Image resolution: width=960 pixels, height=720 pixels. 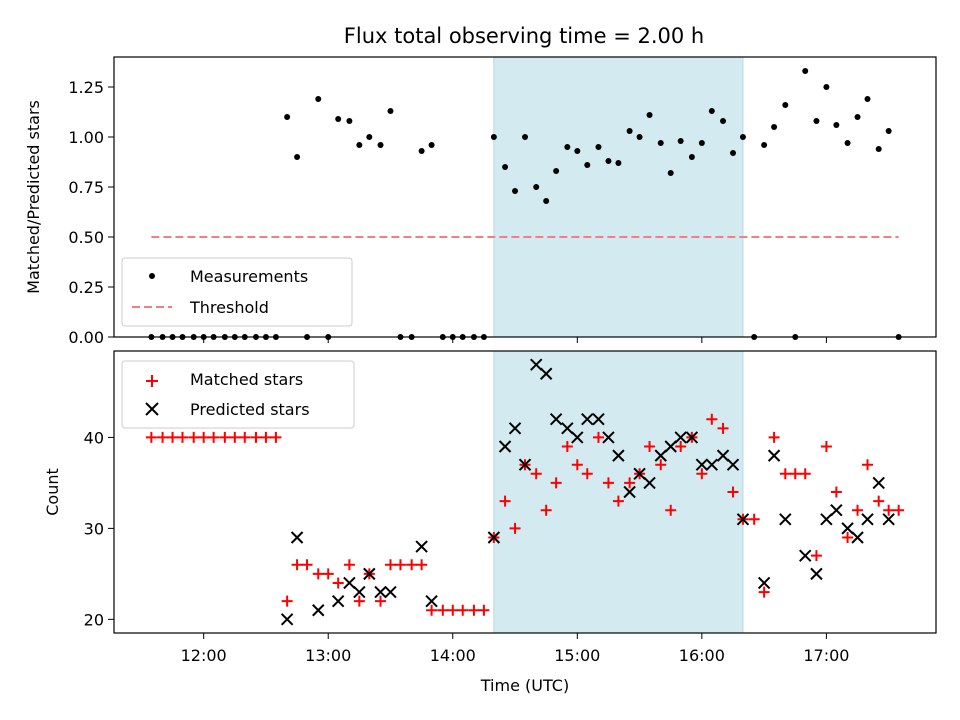 I want to click on legend-threshold-label: Threshold, so click(x=229, y=307).